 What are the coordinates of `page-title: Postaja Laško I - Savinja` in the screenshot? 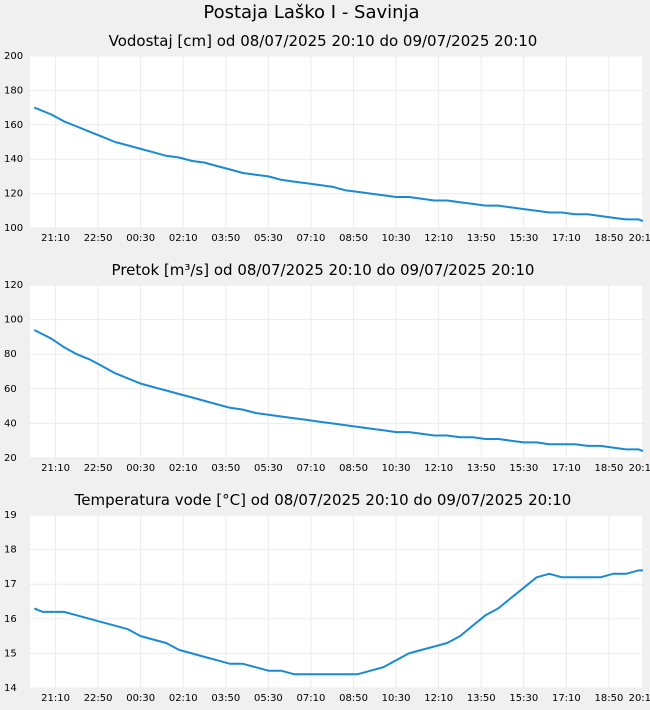 It's located at (311, 12).